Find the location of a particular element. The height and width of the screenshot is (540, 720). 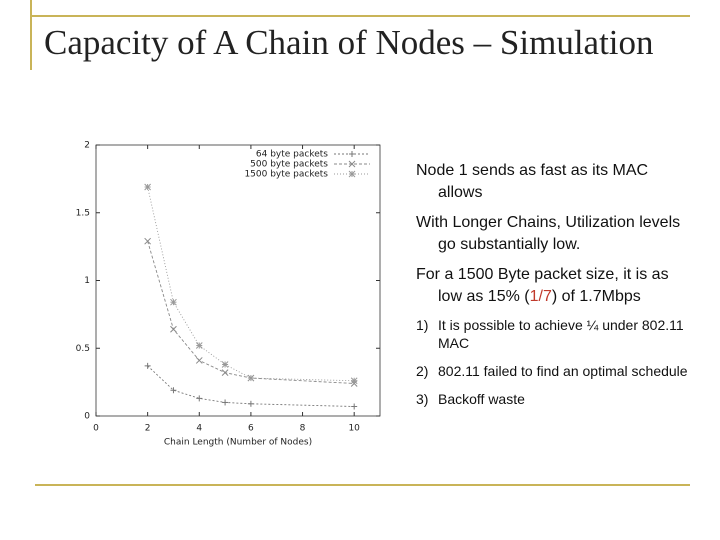

bullet-text: ) of 1.7Mbps is located at coordinates (596, 296).